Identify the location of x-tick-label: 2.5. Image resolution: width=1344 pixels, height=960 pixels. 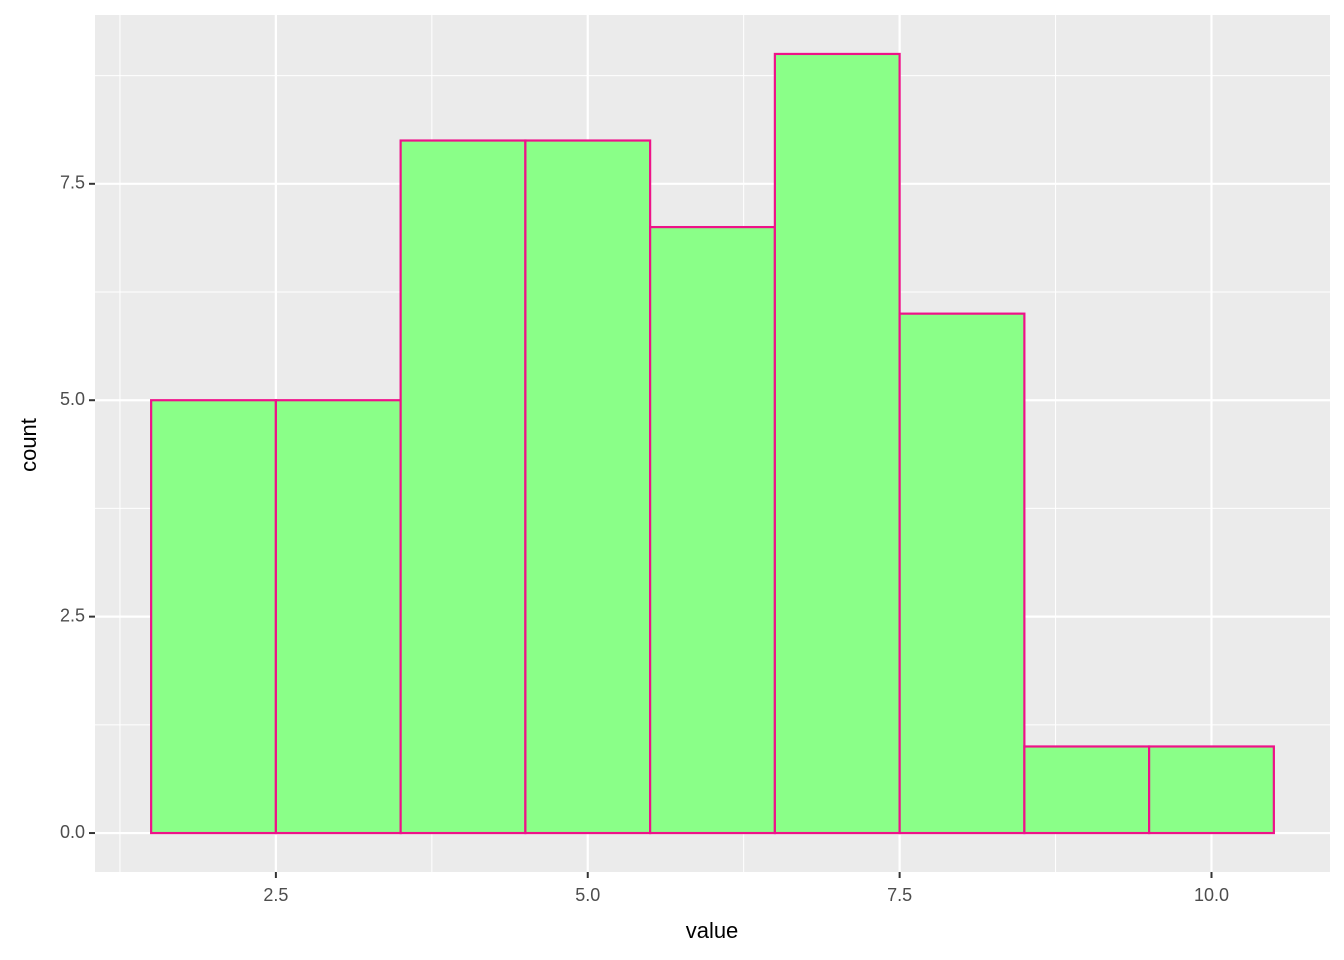
(275, 895).